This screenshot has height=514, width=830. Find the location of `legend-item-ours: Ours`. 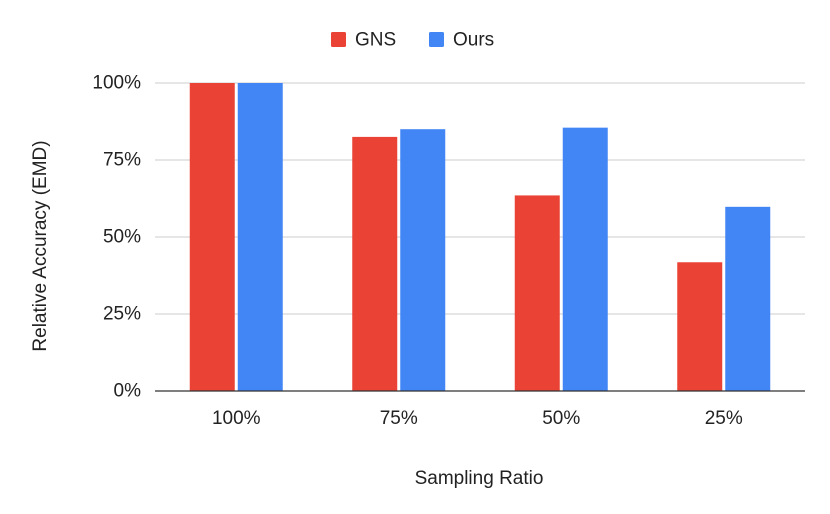

legend-item-ours: Ours is located at coordinates (461, 40).